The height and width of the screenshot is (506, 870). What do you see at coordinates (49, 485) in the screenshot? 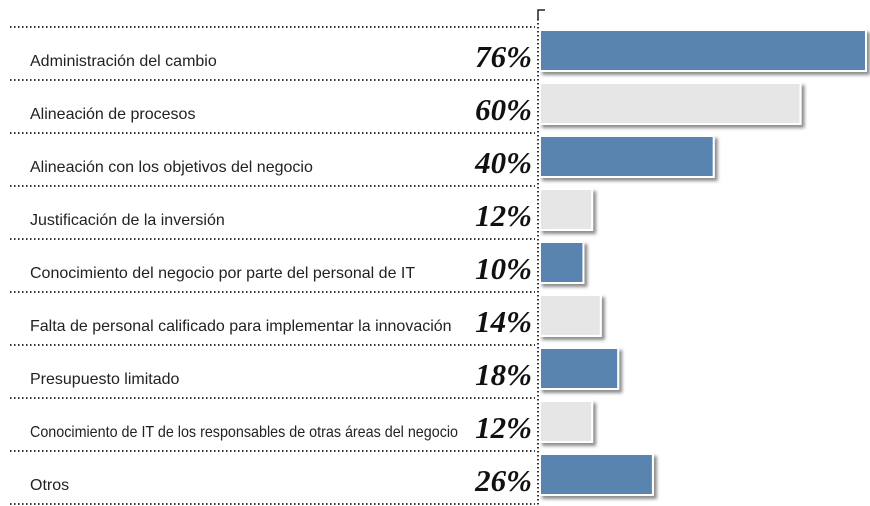
I see `category-label: Otros` at bounding box center [49, 485].